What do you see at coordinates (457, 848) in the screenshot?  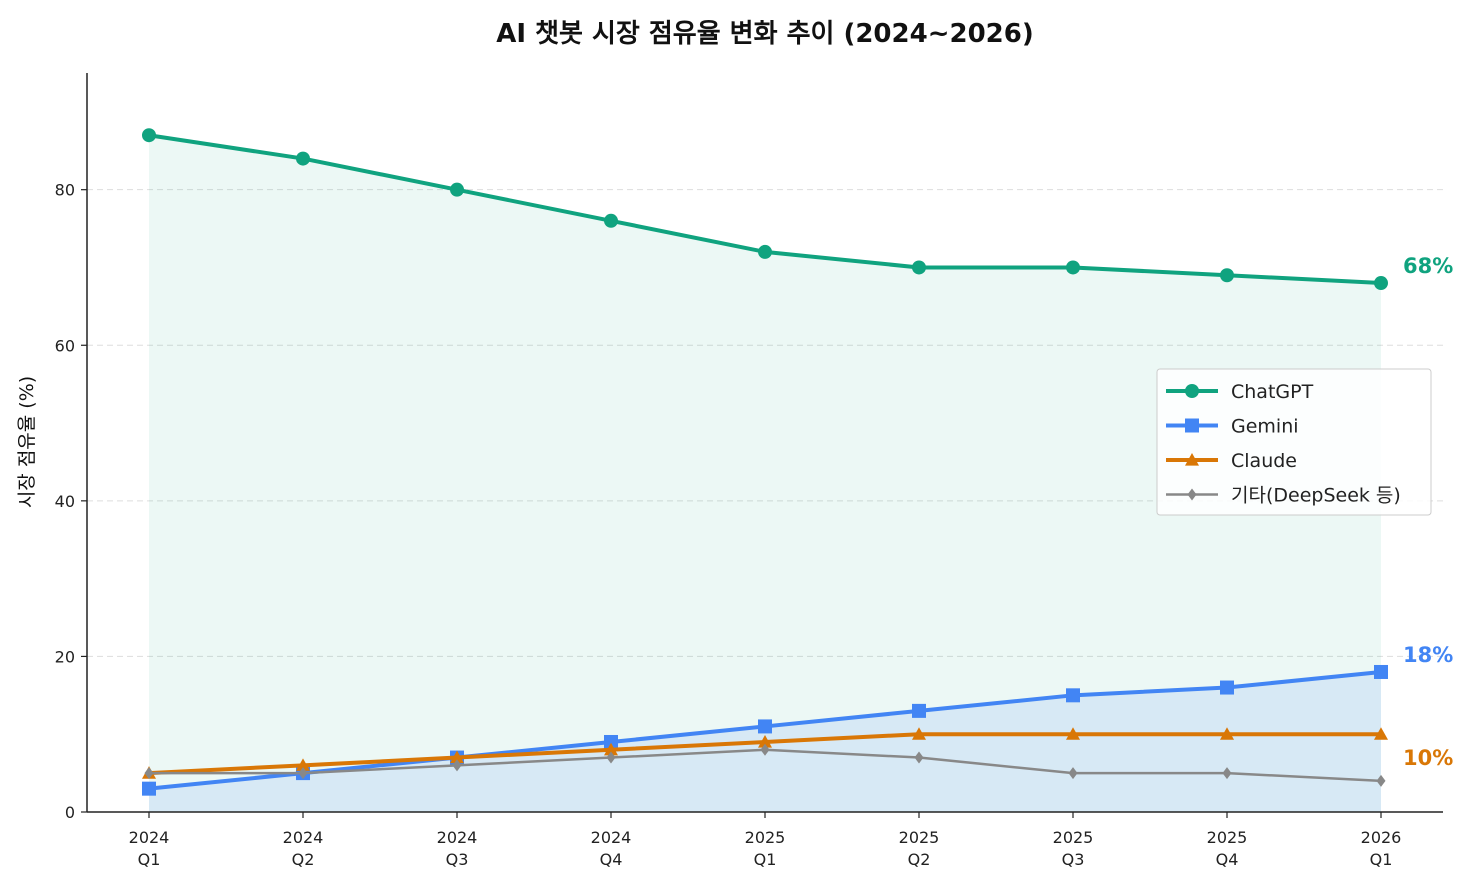 I see `x-tick-label: 2024 Q3` at bounding box center [457, 848].